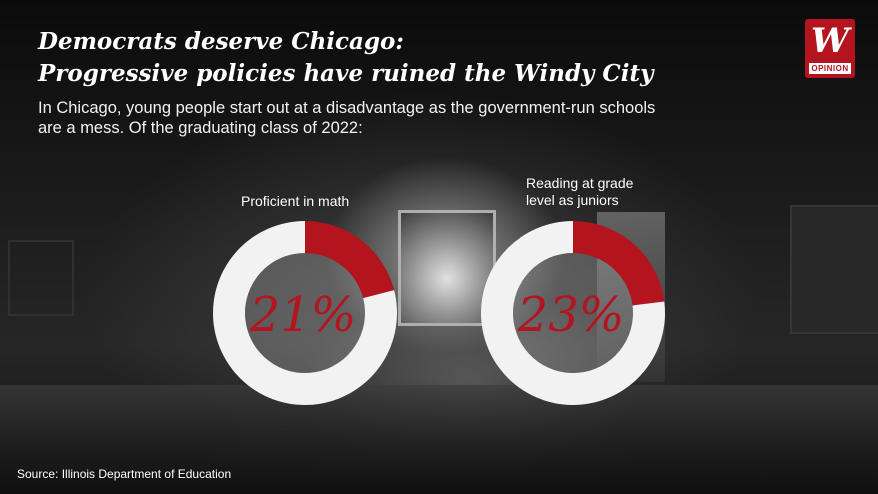 The width and height of the screenshot is (878, 494). What do you see at coordinates (447, 268) in the screenshot?
I see `background-burning-window` at bounding box center [447, 268].